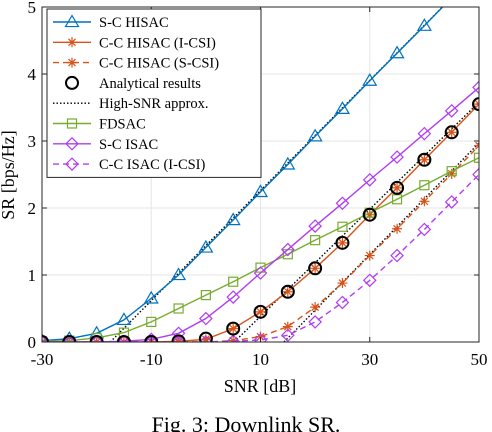  Describe the element at coordinates (157, 43) in the screenshot. I see `legend-label-c-c-hisac-i-csi: C-C HISAC (I-CSI)` at that location.